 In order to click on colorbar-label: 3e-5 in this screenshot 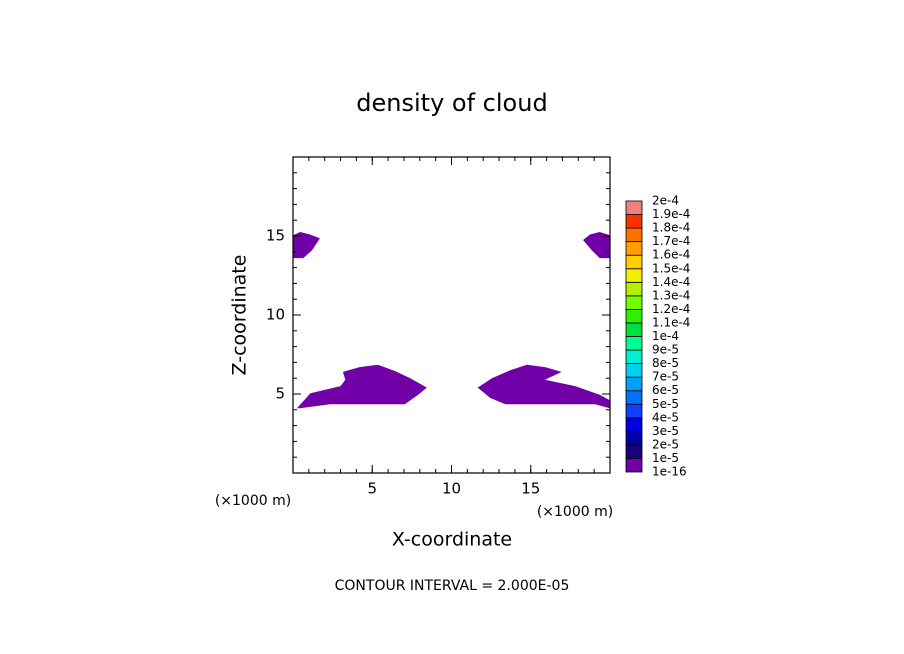, I will do `click(665, 431)`.